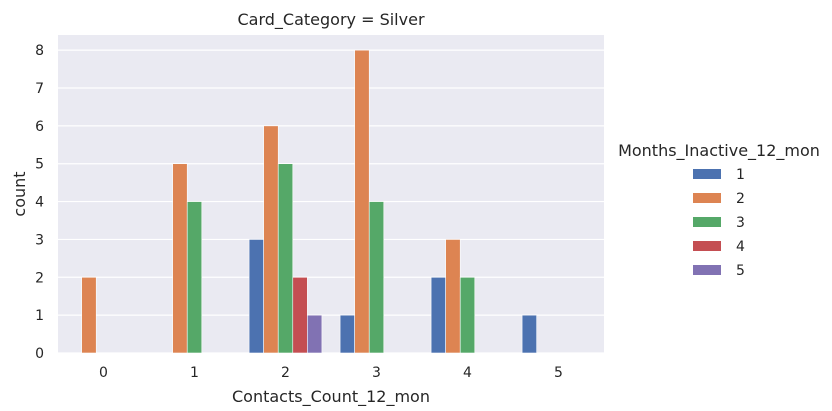  Describe the element at coordinates (103, 373) in the screenshot. I see `x-tick-label: 0` at that location.